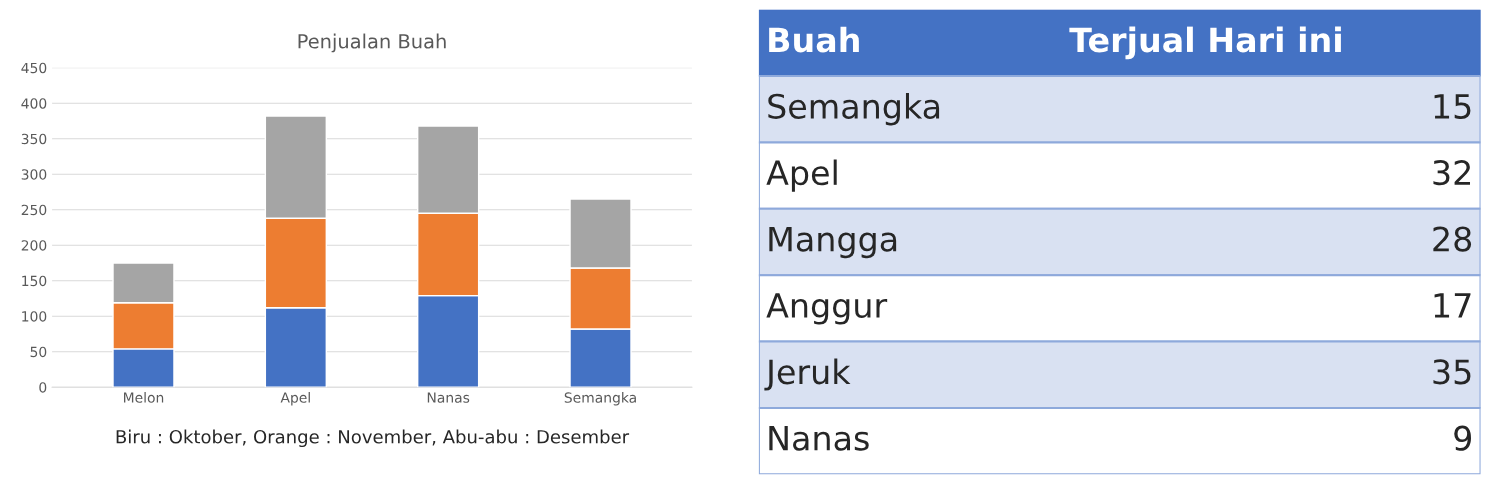 The image size is (1488, 484). I want to click on category-label: Mangga, so click(833, 242).